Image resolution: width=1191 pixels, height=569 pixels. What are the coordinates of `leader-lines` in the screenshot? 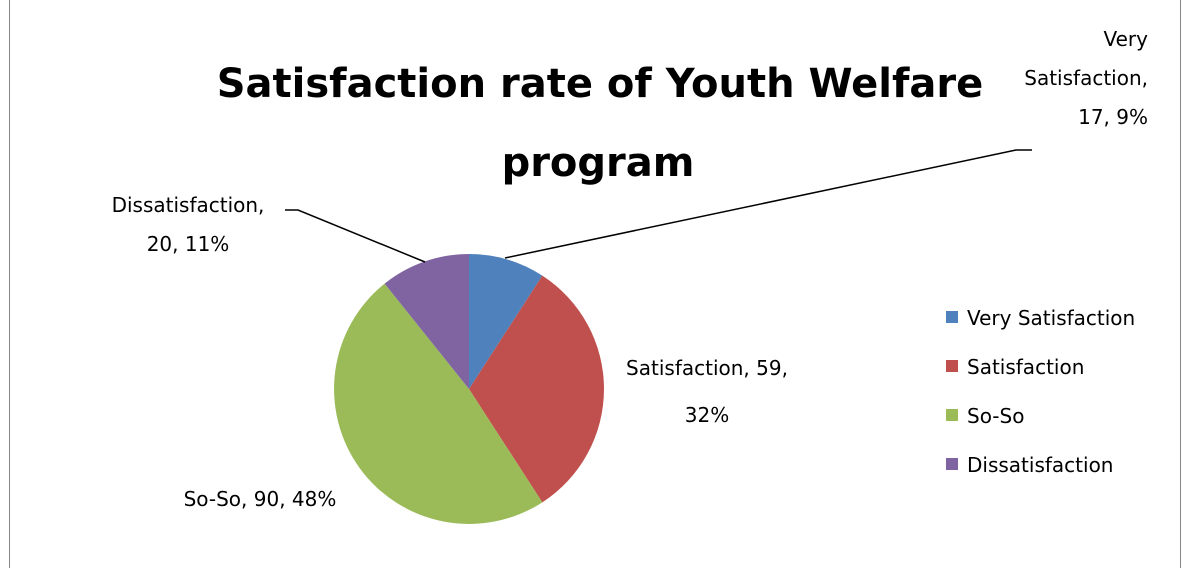 It's located at (658, 206).